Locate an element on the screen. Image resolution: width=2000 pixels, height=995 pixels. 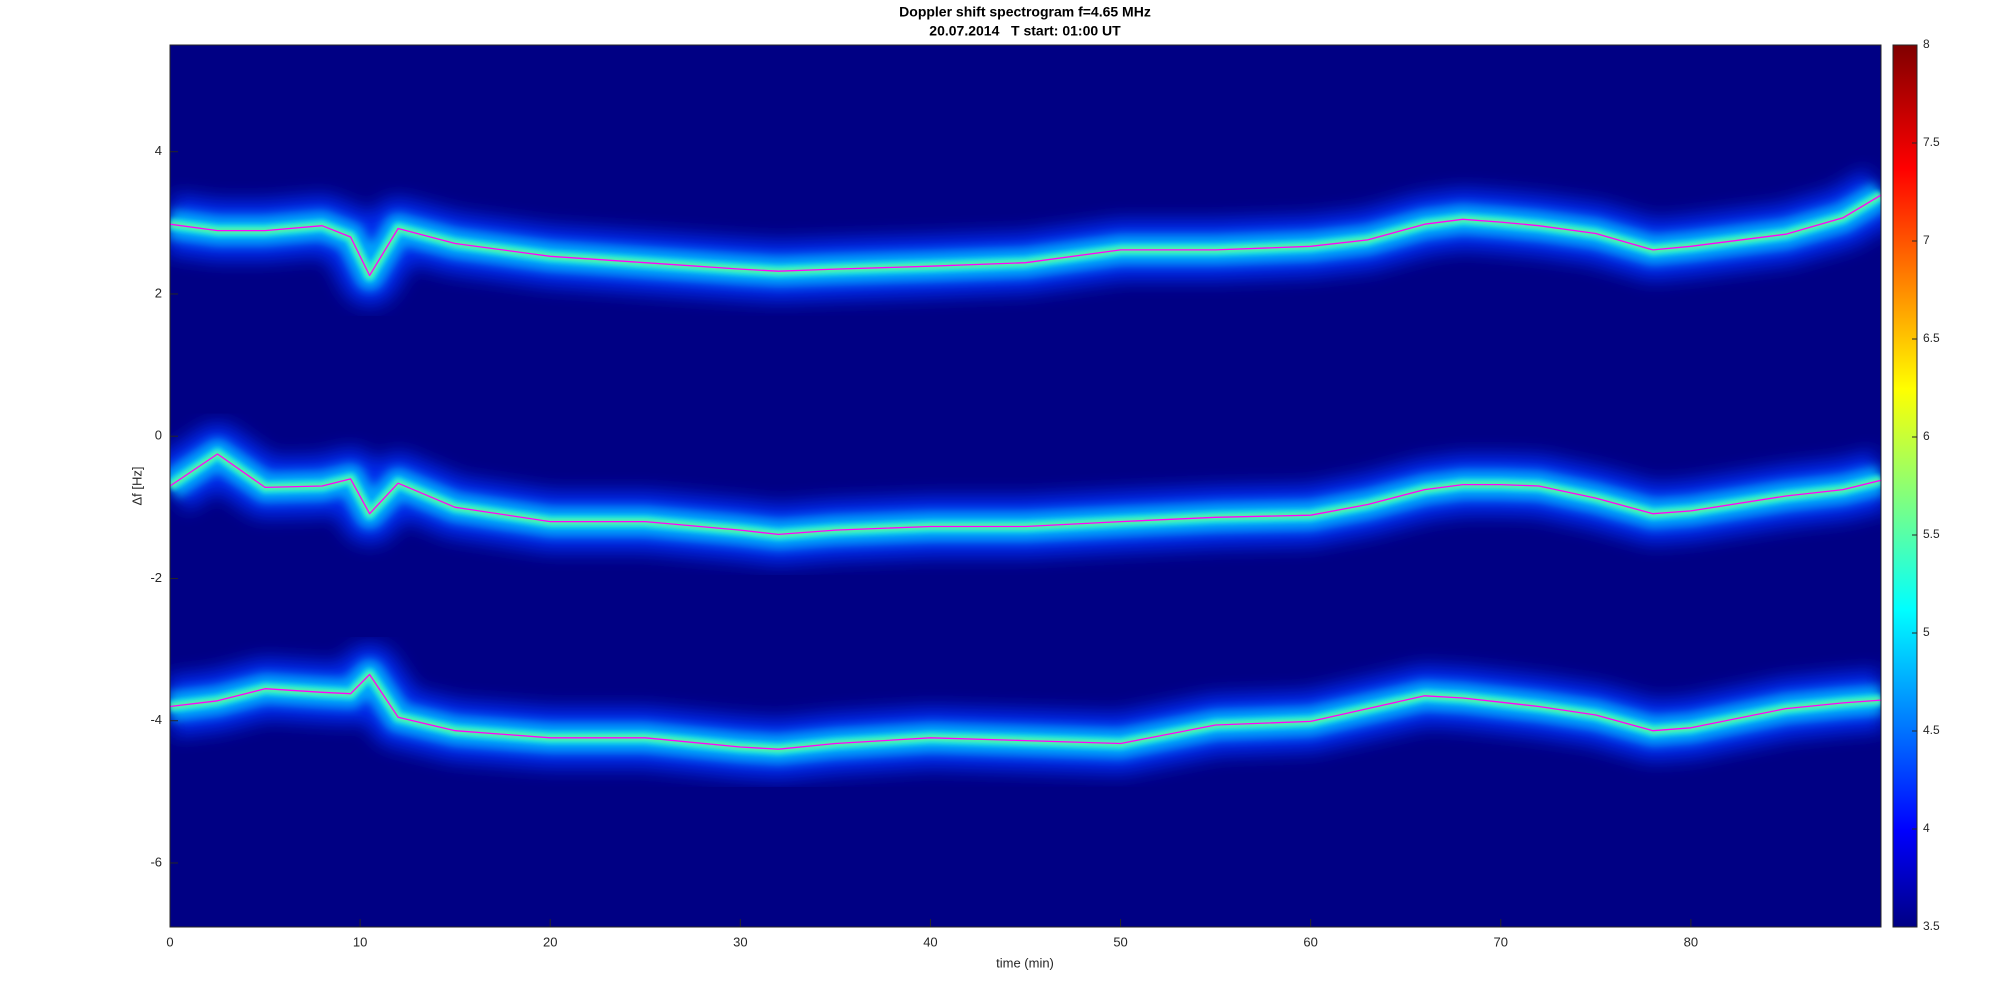
colorbar-tick-label: 7 is located at coordinates (1926, 240).